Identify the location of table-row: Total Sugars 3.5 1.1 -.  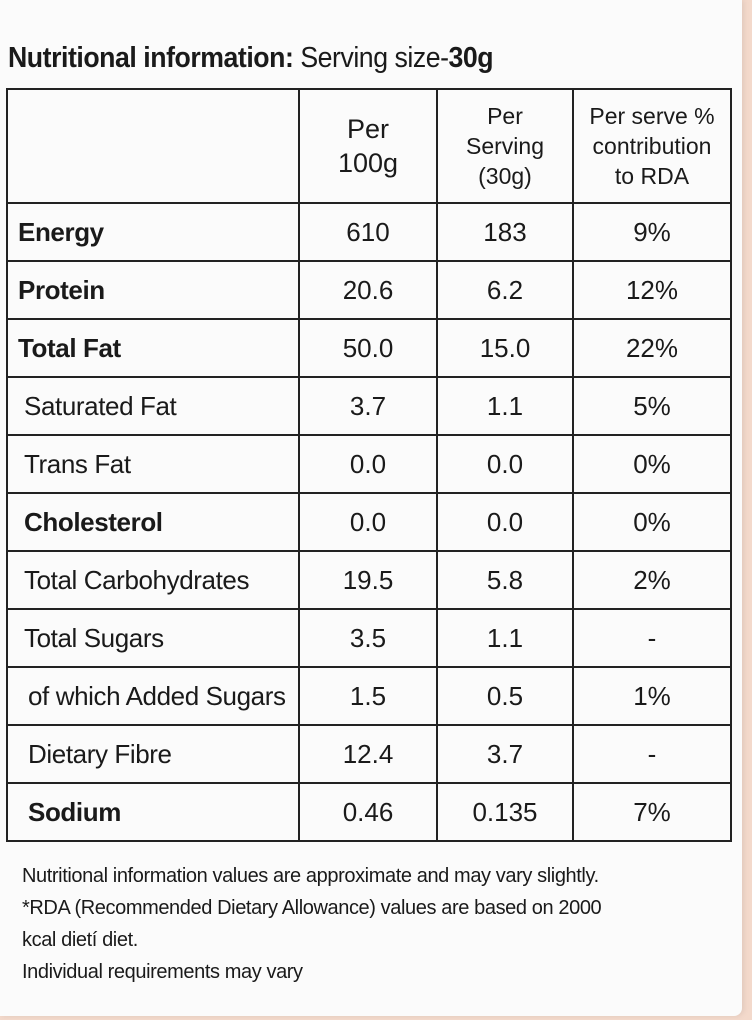
(369, 638).